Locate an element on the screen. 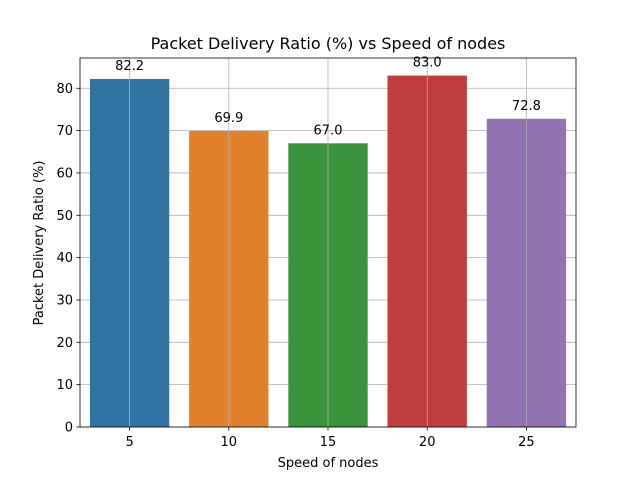 The image size is (640, 480). y-tick-label: 70 is located at coordinates (64, 131).